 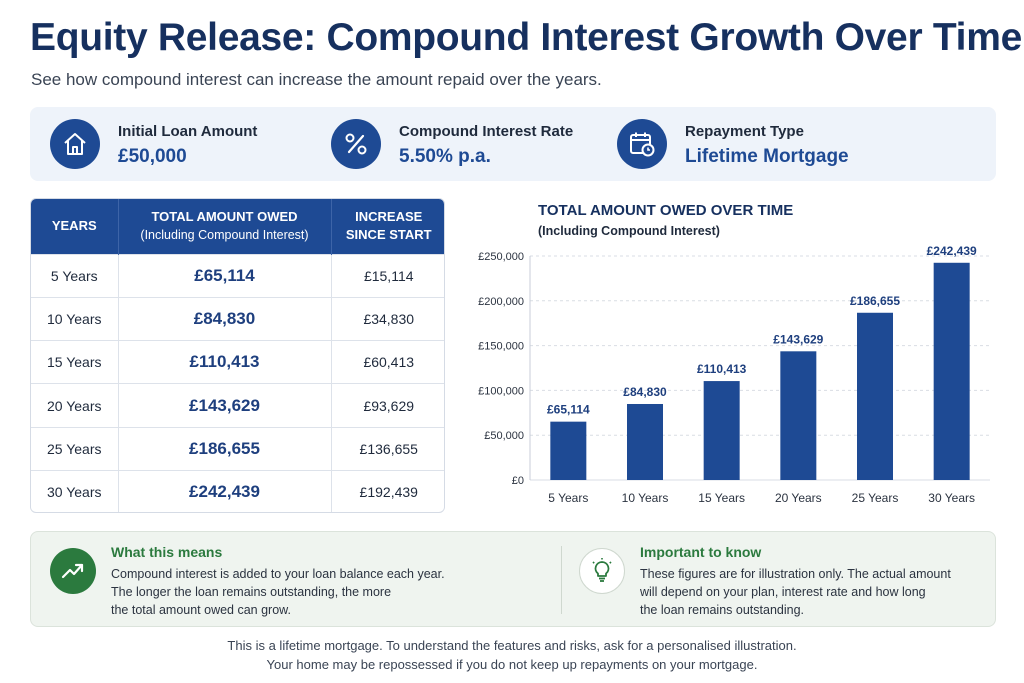 What do you see at coordinates (561, 580) in the screenshot?
I see `notes-divider` at bounding box center [561, 580].